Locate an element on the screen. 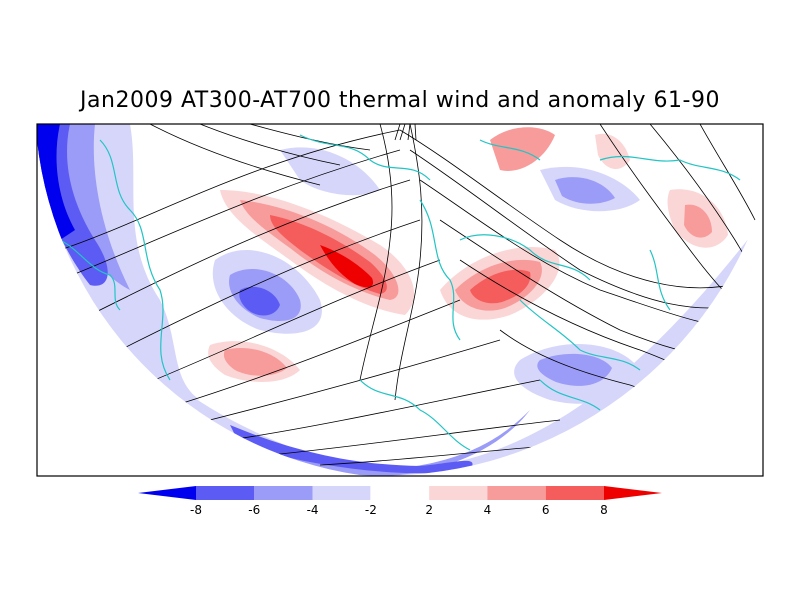 This screenshot has width=800, height=600. anomaly-region-sw-medium-red is located at coordinates (255, 362).